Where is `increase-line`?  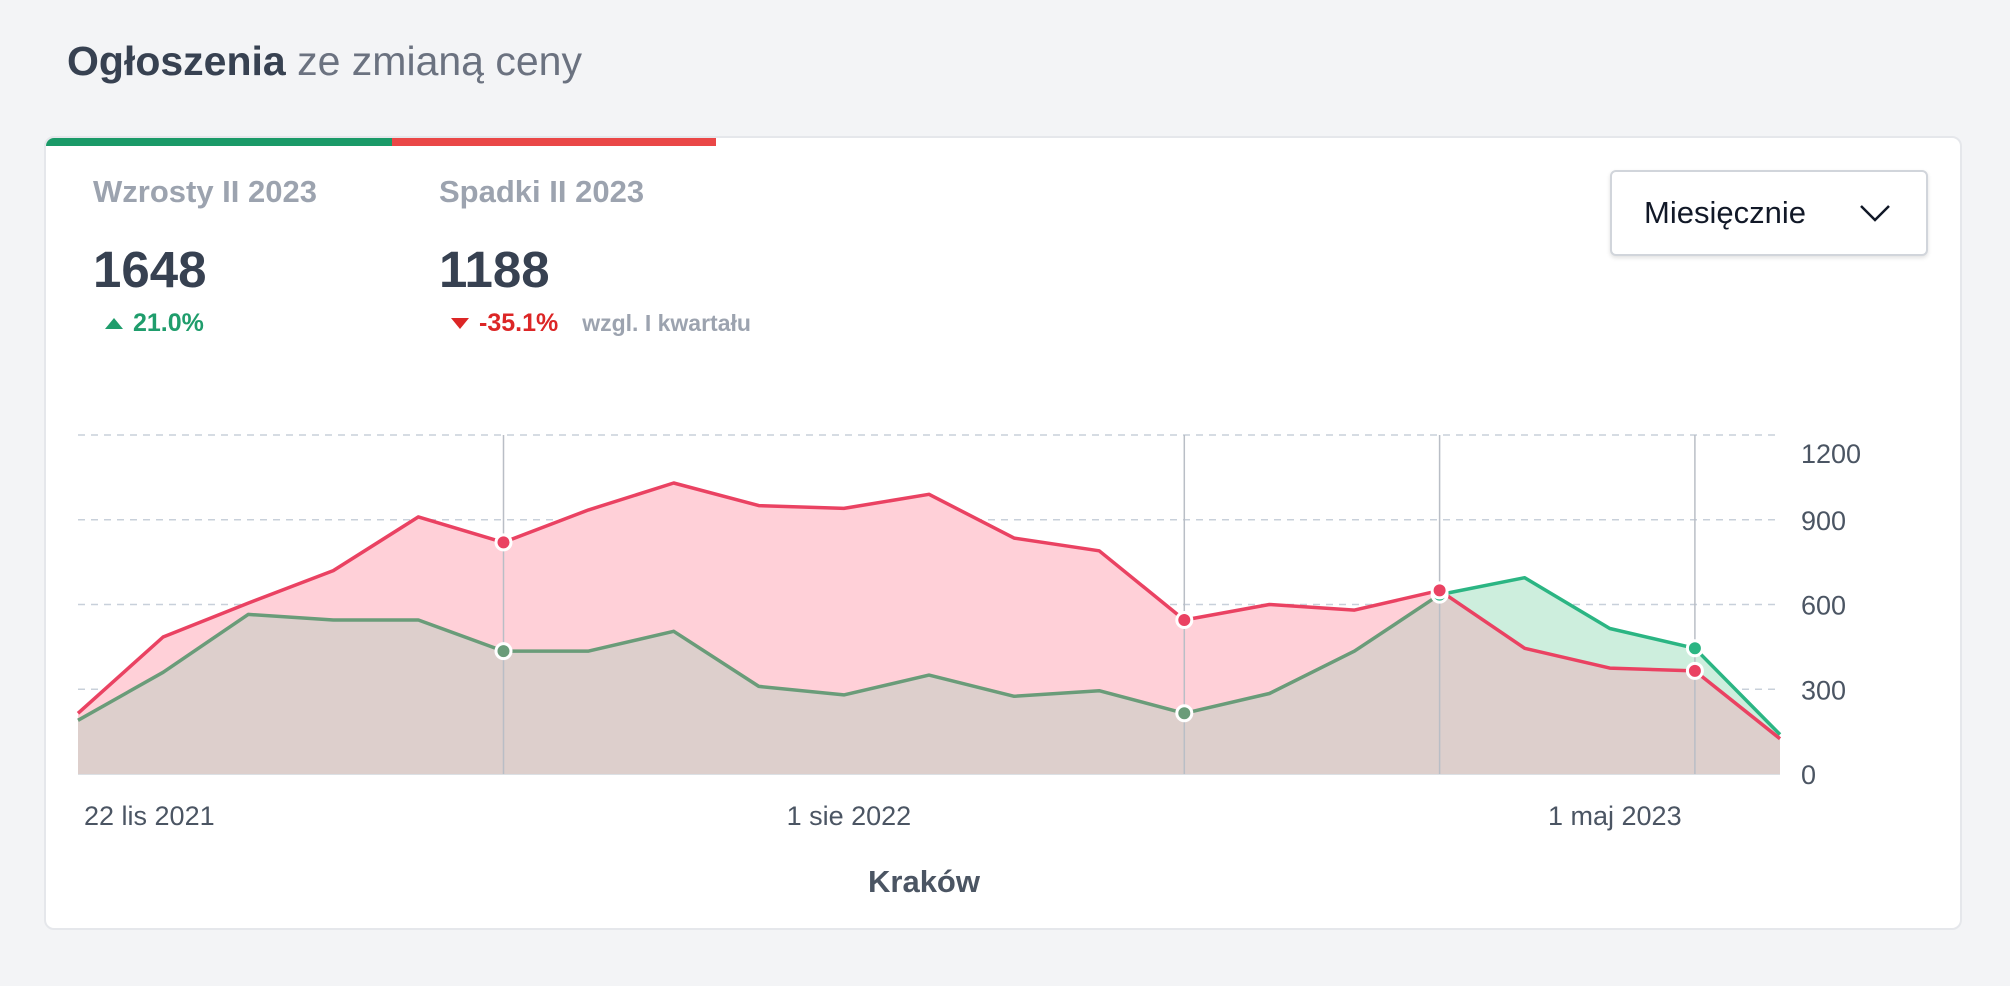 increase-line is located at coordinates (759, 657).